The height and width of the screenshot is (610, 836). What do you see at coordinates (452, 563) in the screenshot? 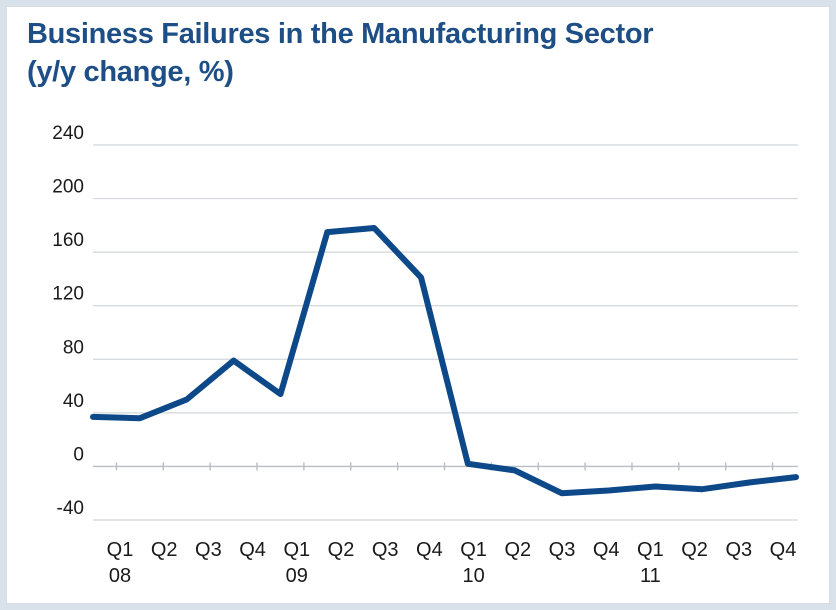
I see `x-axis-labels: Q1 Q2 Q3 Q4 Q1 Q2 Q3 Q4 Q1 Q2 Q3 Q4 Q1 Q2 Q3 Q4 08 09 10 11` at bounding box center [452, 563].